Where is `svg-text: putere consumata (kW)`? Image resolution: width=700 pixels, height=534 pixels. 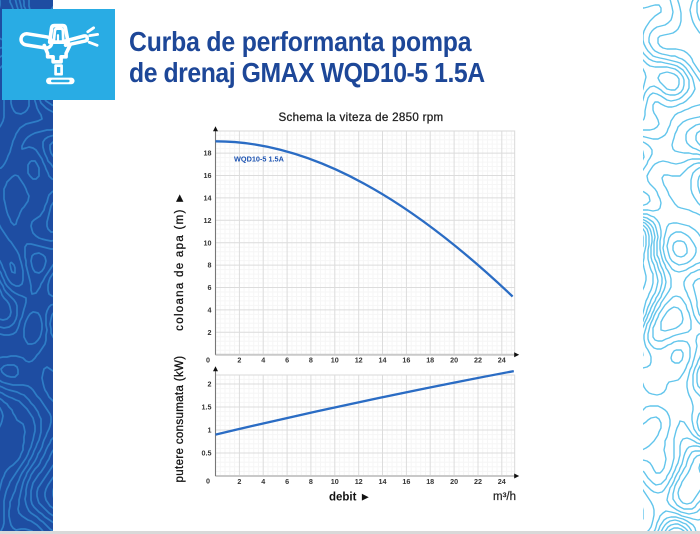 svg-text: putere consumata (kW) is located at coordinates (180, 419).